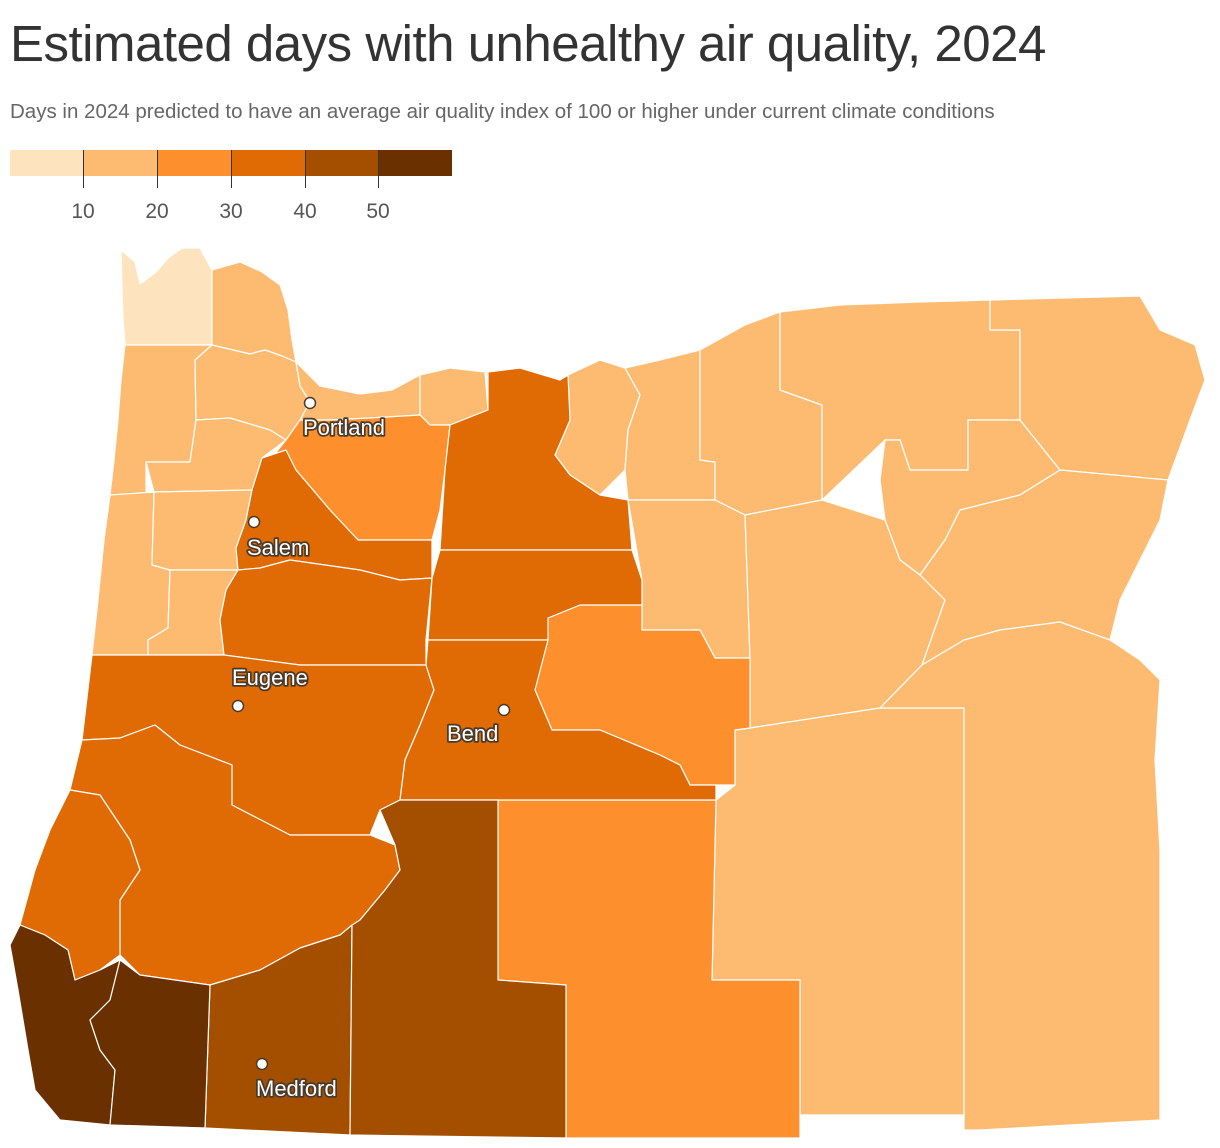 The height and width of the screenshot is (1148, 1220). What do you see at coordinates (535, 595) in the screenshot?
I see `county-jefferson` at bounding box center [535, 595].